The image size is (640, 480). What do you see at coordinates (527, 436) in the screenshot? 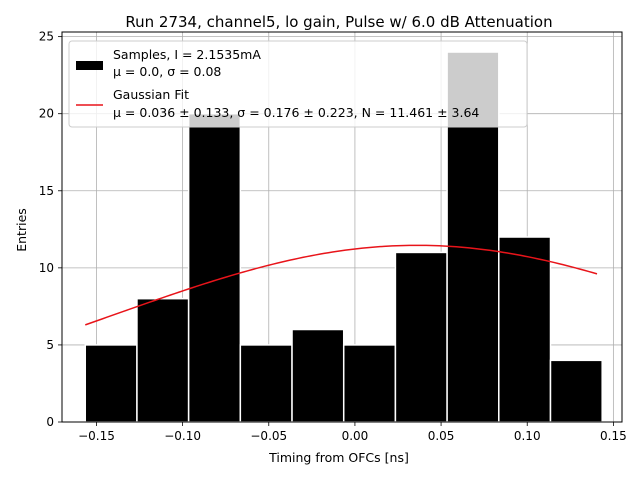
I see `x-tick-label: 0.10` at bounding box center [527, 436].